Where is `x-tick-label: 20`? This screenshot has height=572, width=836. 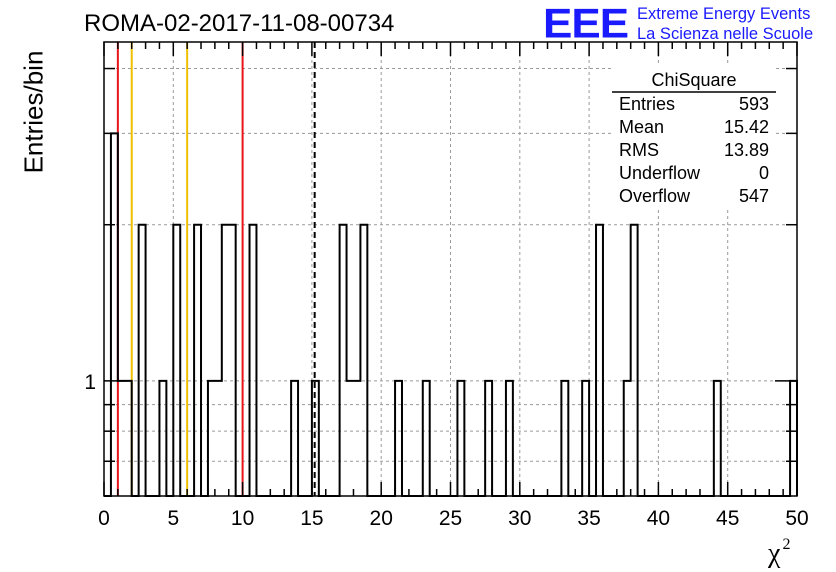
x-tick-label: 20 is located at coordinates (381, 518).